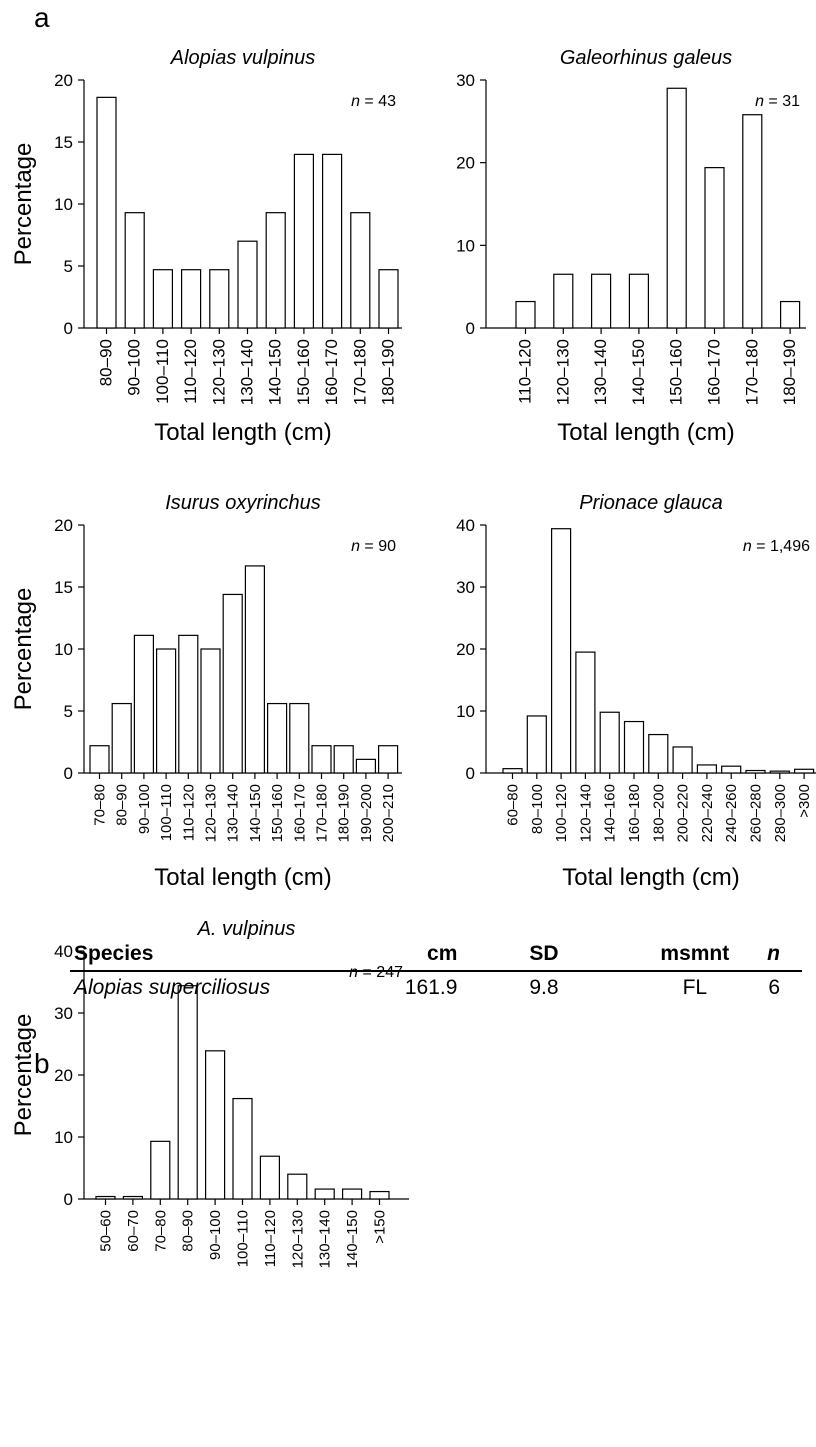 The image size is (816, 1447). What do you see at coordinates (776, 546) in the screenshot?
I see `n-label: n = 1,496` at bounding box center [776, 546].